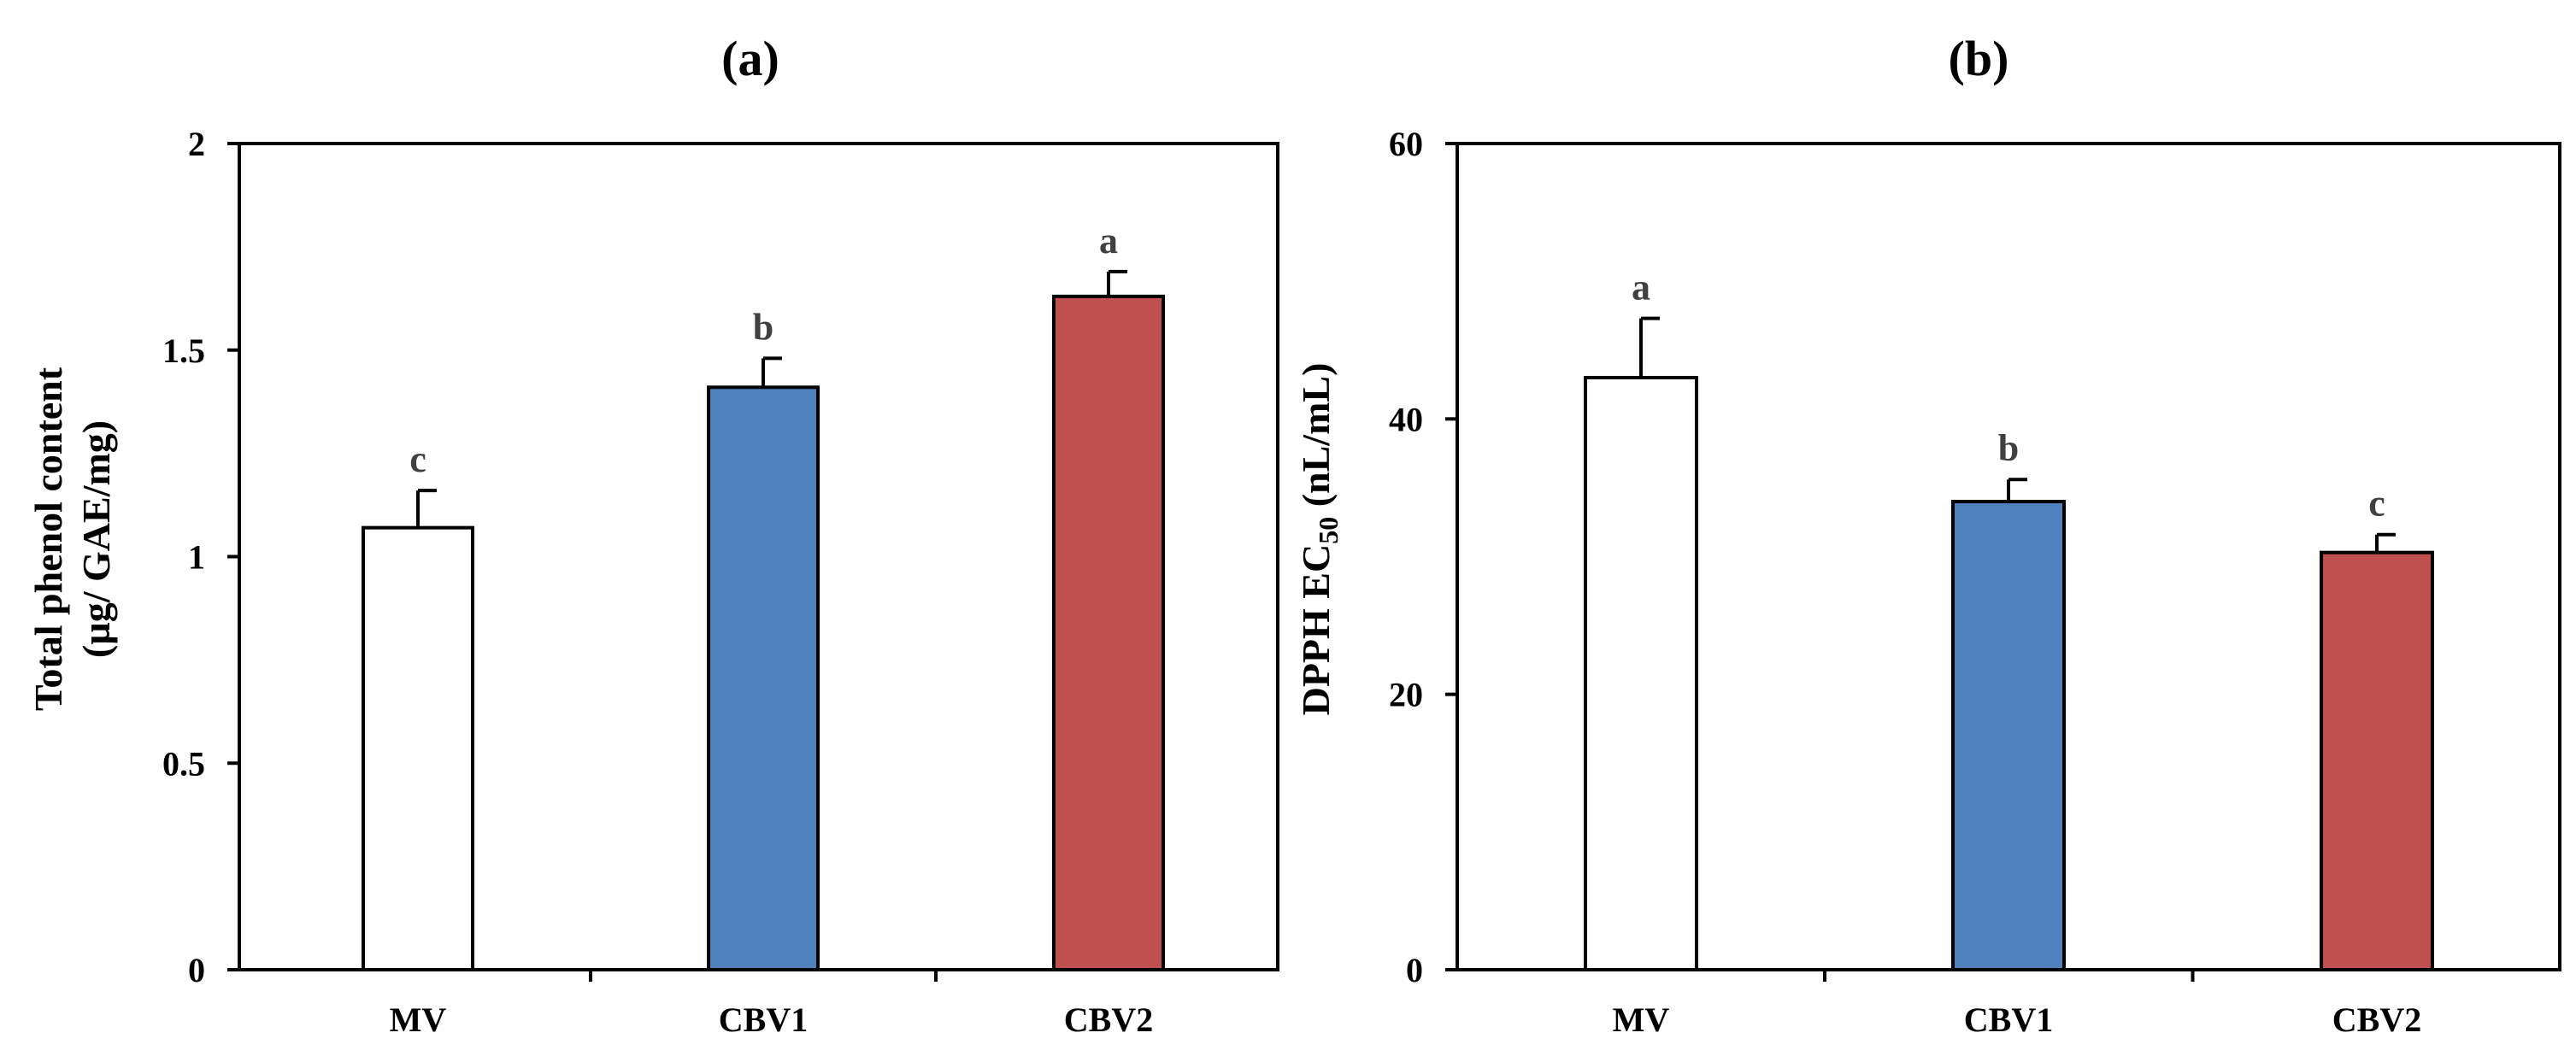 The width and height of the screenshot is (2576, 1062). Describe the element at coordinates (196, 970) in the screenshot. I see `chart-a-y-tick-label: 0` at that location.